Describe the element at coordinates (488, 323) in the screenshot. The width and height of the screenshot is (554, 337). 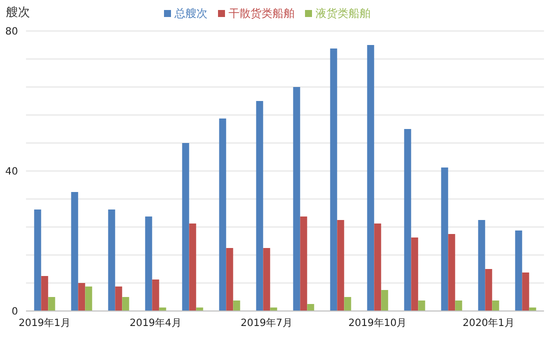
I see `x-tick-label: 2020年1月` at that location.